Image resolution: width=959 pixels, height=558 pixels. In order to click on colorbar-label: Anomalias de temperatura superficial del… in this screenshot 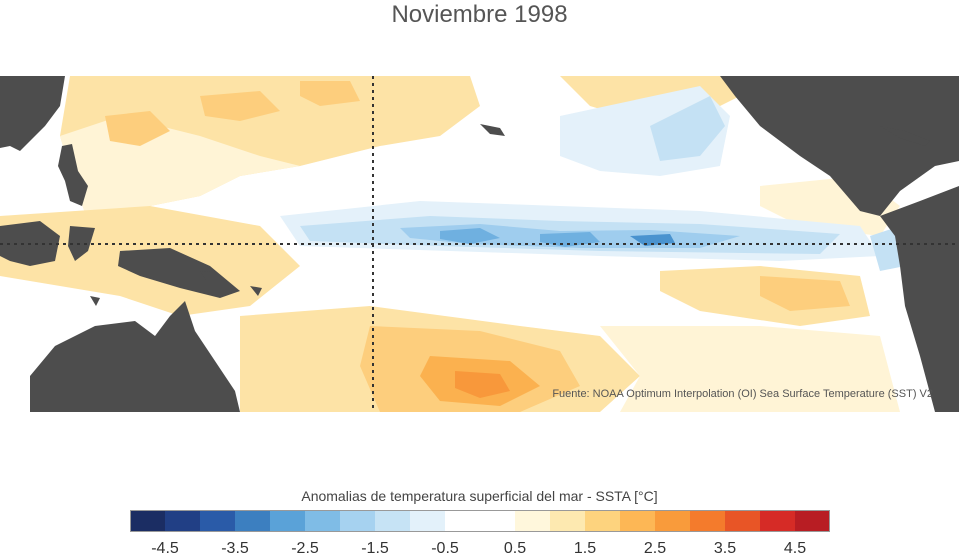, I will do `click(479, 496)`.